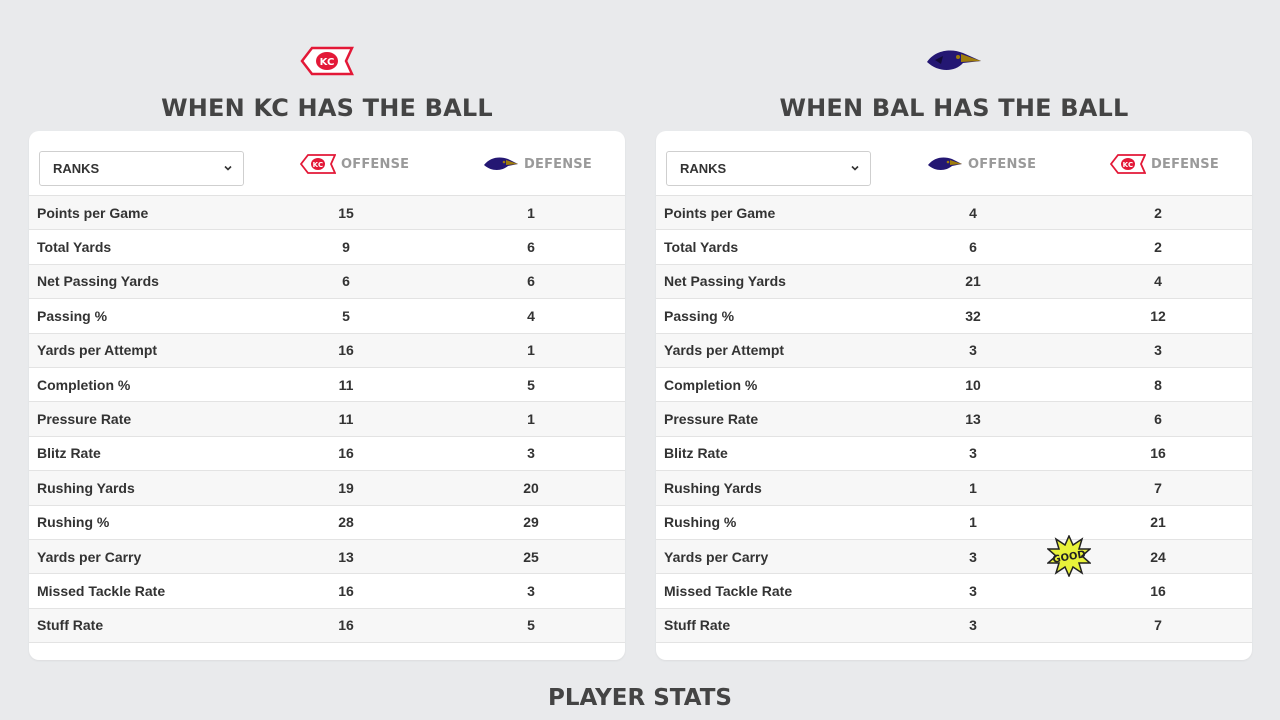 The width and height of the screenshot is (1280, 720). What do you see at coordinates (954, 108) in the screenshot?
I see `panel-title: WHEN BAL HAS THE BALL` at bounding box center [954, 108].